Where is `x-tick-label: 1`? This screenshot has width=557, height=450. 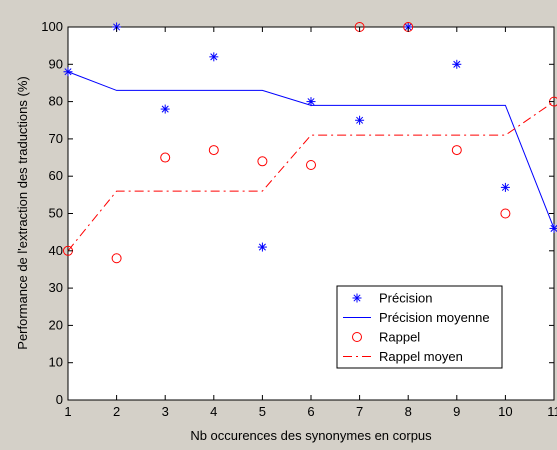
x-tick-label: 1 is located at coordinates (67, 411).